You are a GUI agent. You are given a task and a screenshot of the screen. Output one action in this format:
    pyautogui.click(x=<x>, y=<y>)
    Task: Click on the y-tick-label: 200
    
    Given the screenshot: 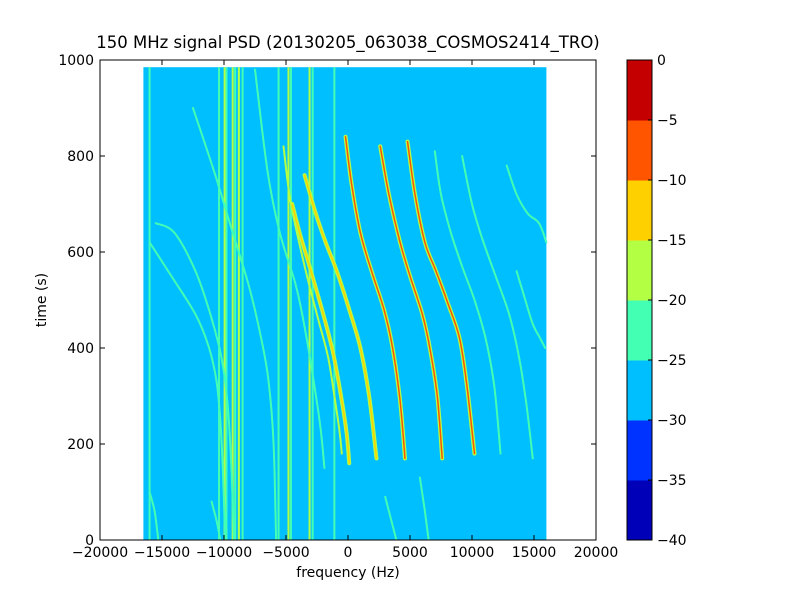 What is the action you would take?
    pyautogui.click(x=80, y=445)
    